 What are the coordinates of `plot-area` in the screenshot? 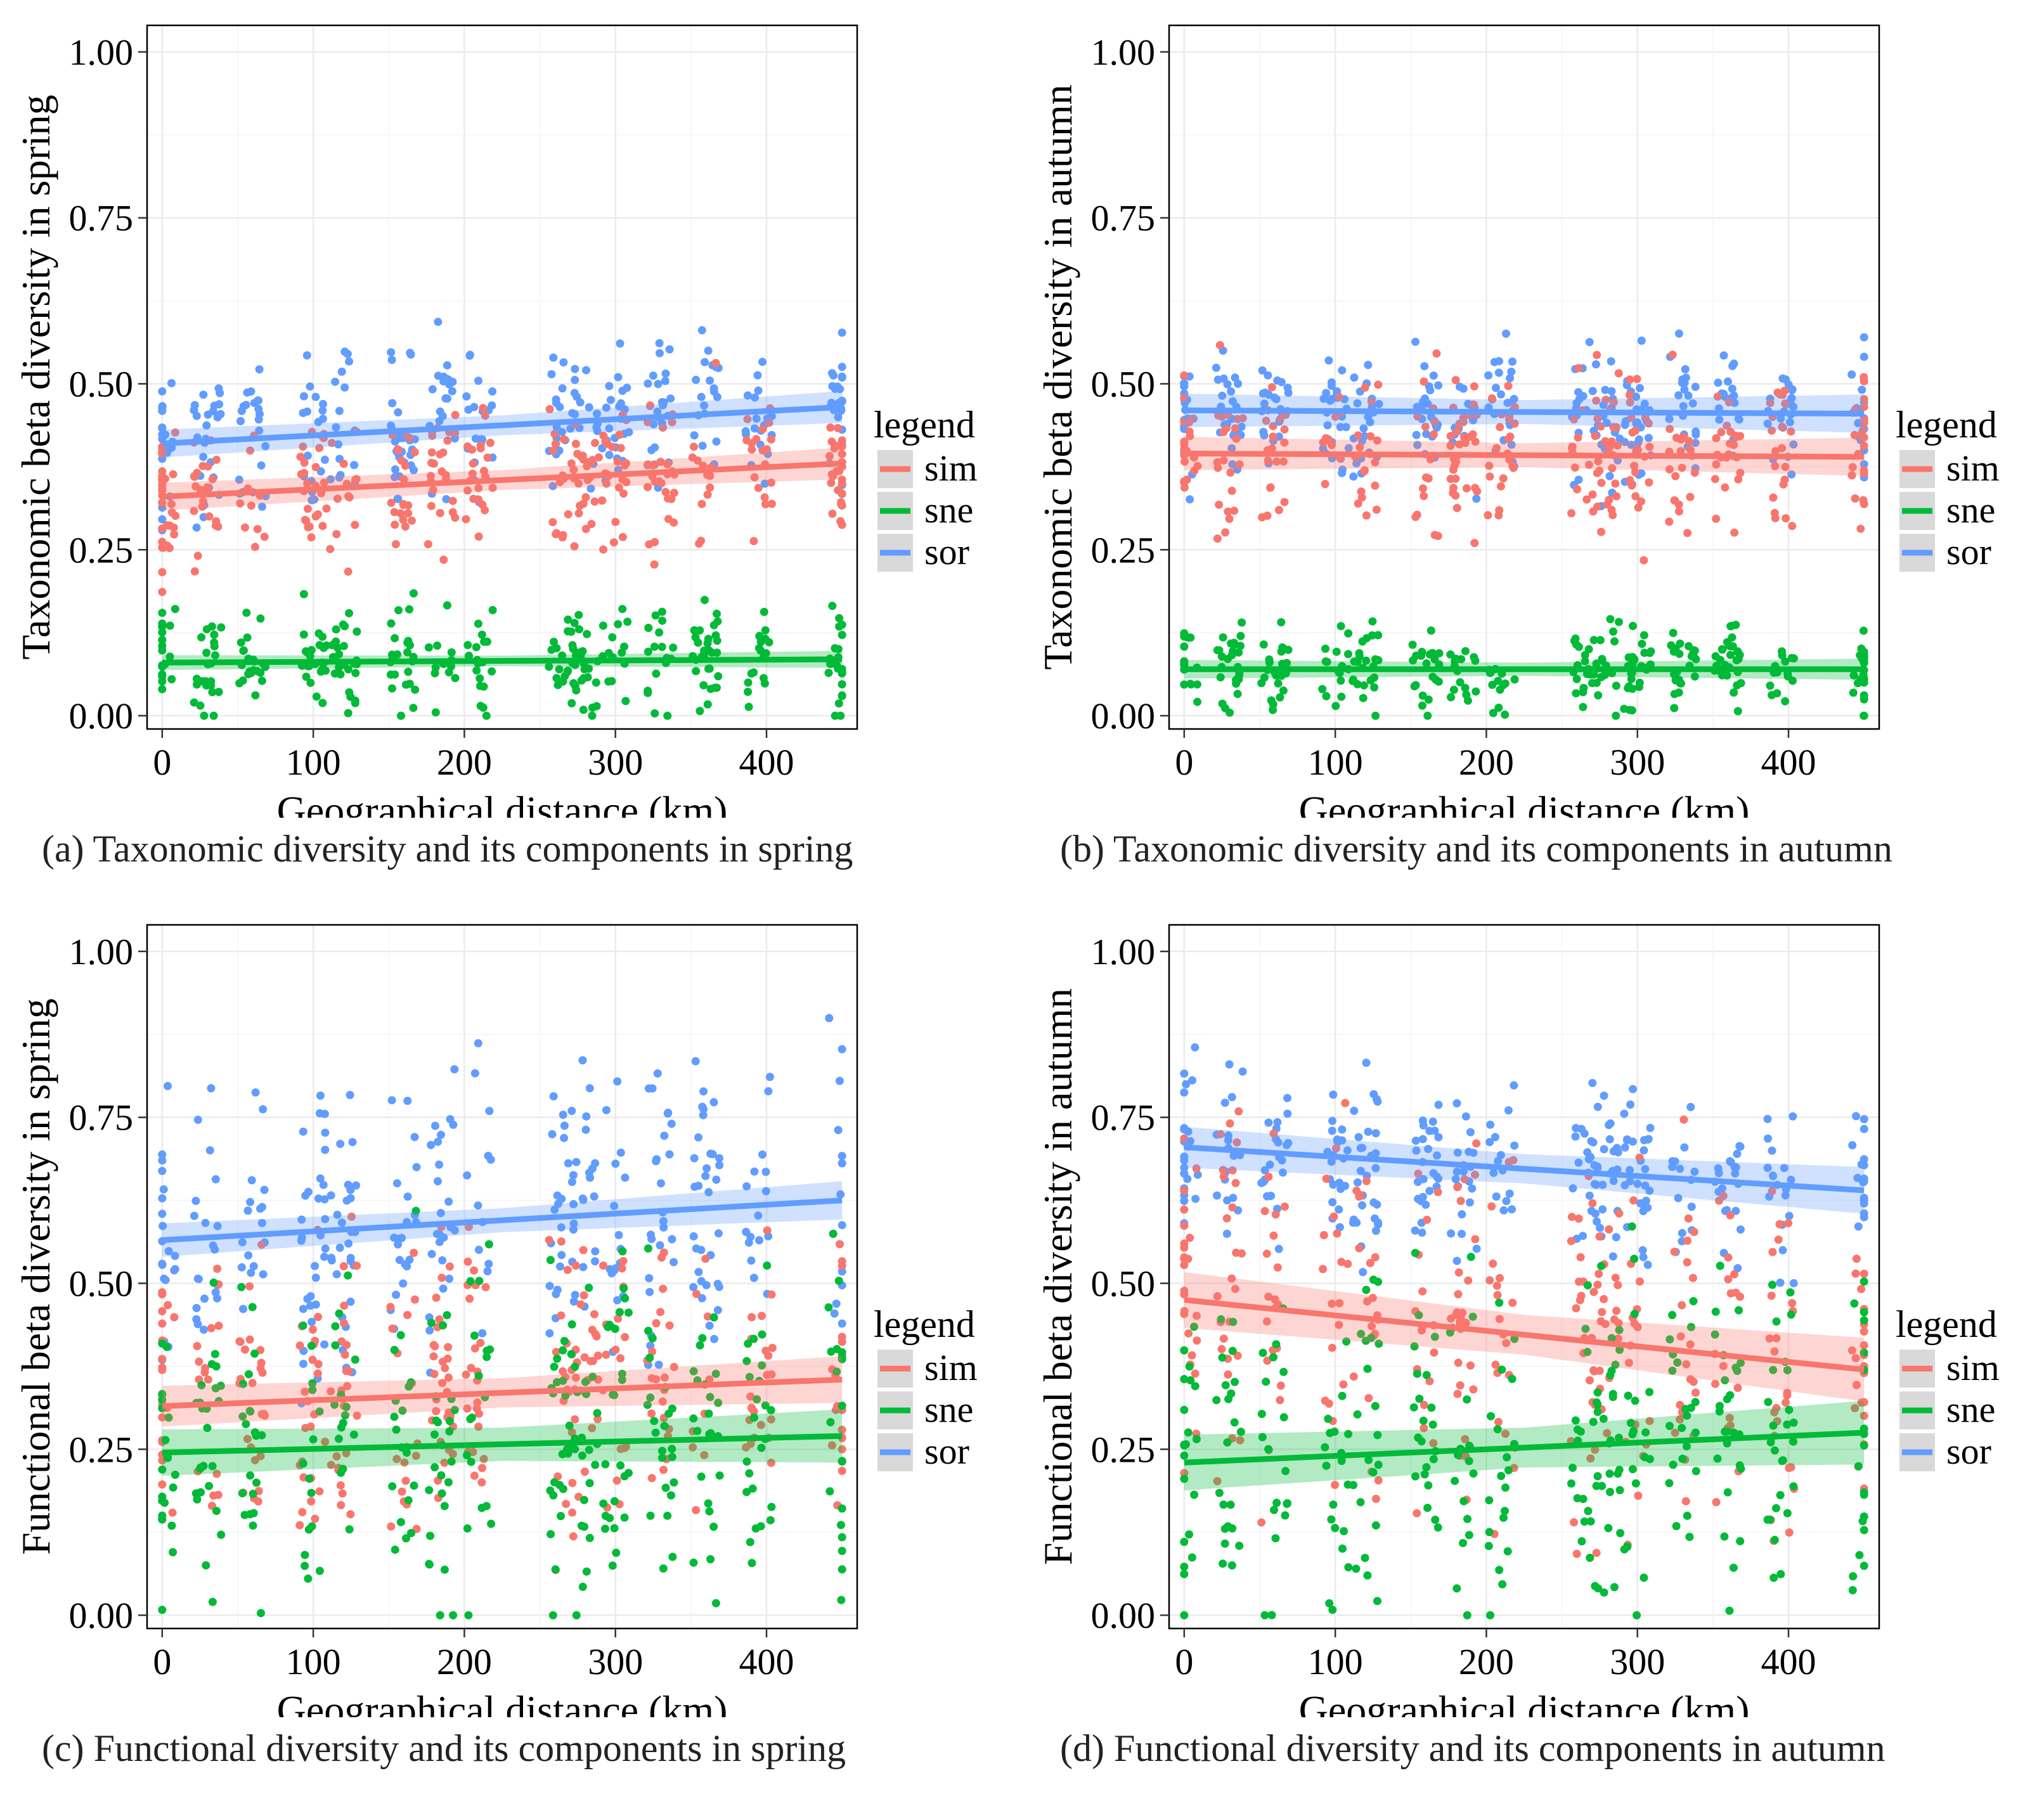 It's located at (1524, 377).